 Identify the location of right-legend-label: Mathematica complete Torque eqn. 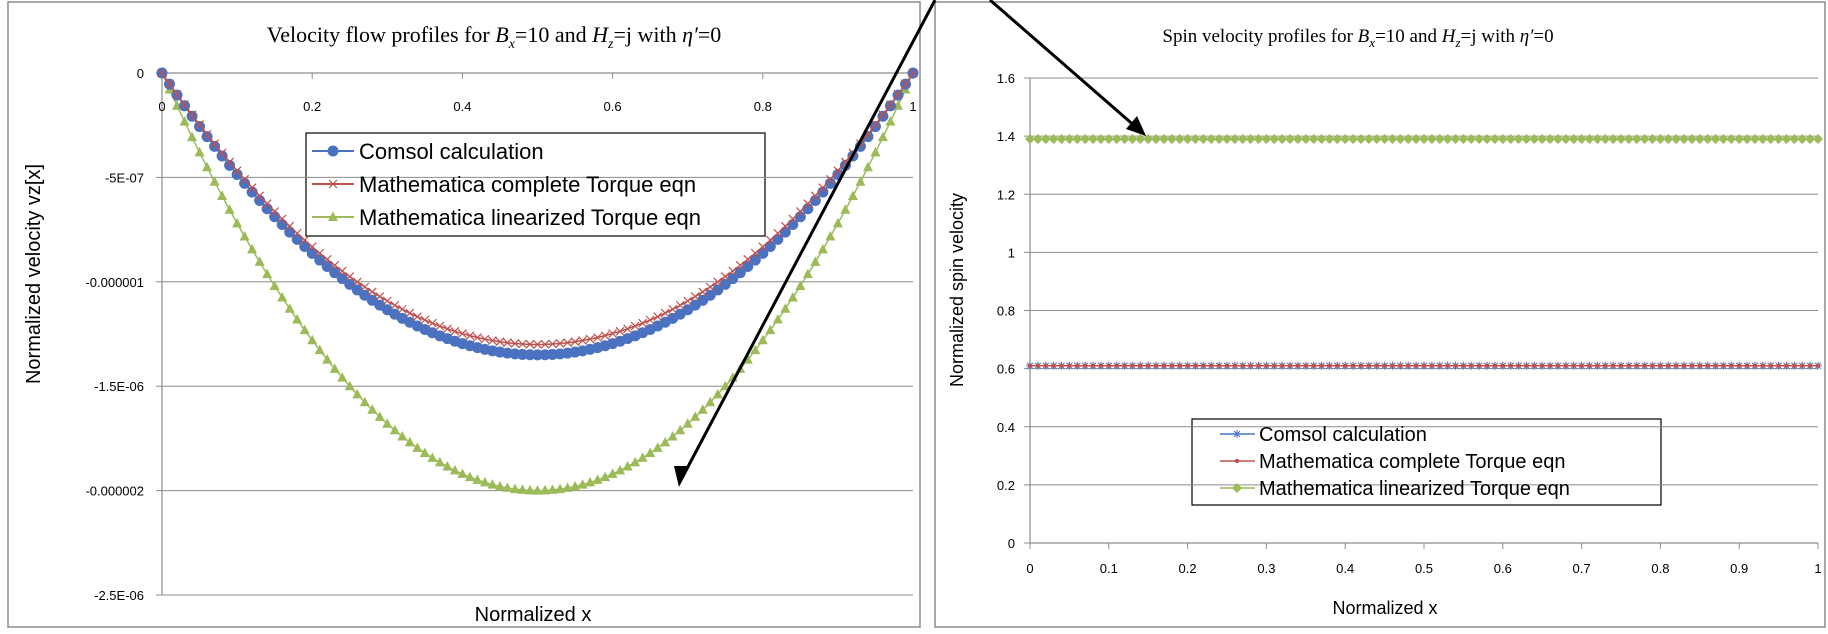
(1412, 462).